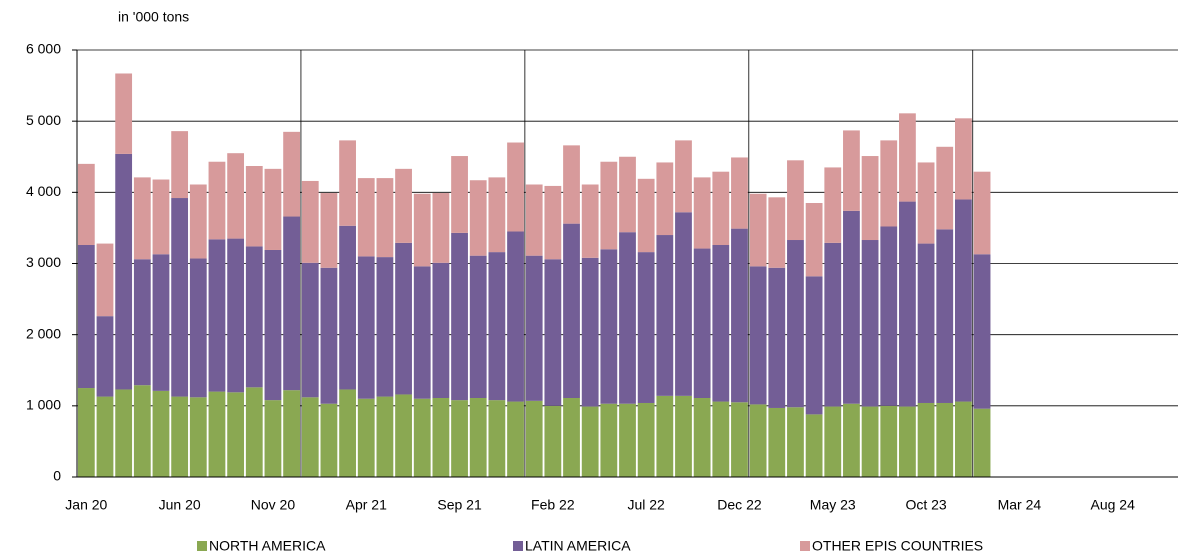 Image resolution: width=1187 pixels, height=559 pixels. Describe the element at coordinates (459, 505) in the screenshot. I see `x-tick-label: Sep 21` at that location.